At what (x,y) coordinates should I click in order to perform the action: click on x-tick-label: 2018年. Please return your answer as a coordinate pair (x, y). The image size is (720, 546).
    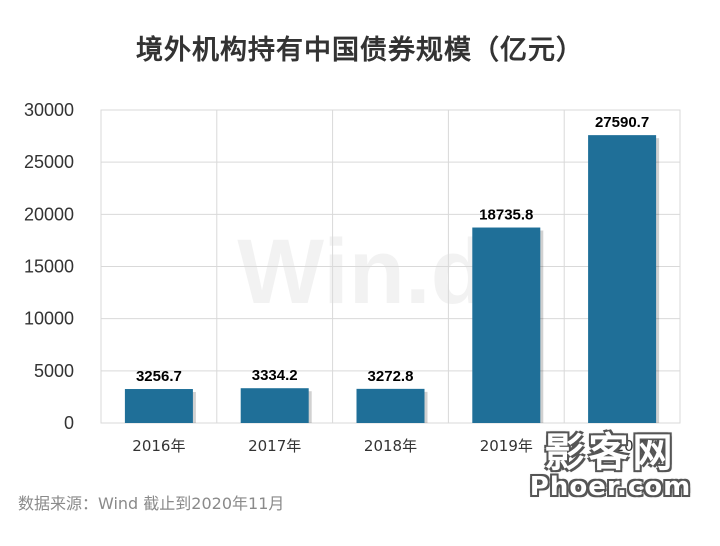
    Looking at the image, I should click on (390, 446).